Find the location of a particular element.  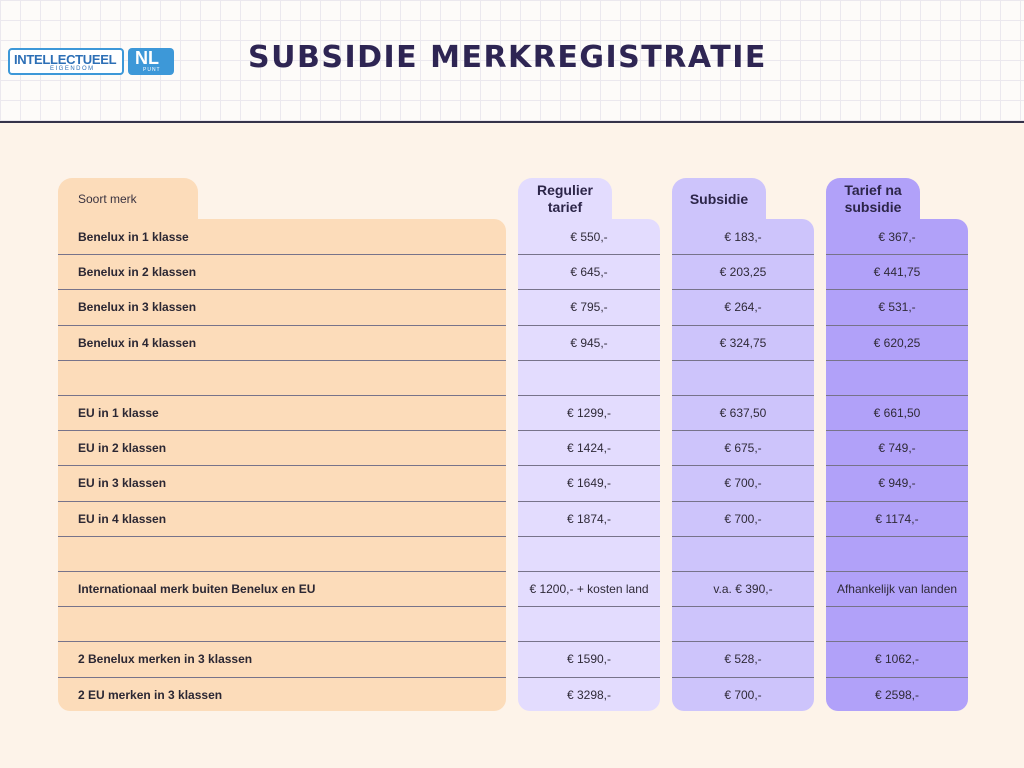

row-label: EU in 1 klasse is located at coordinates (282, 412).